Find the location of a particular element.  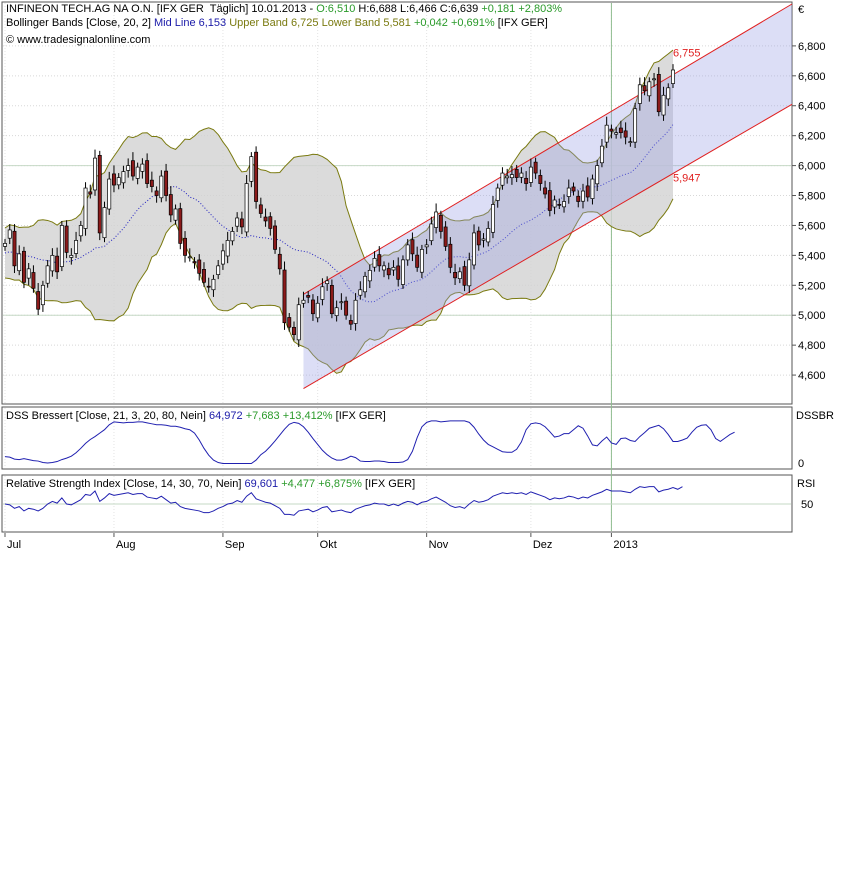

bb-lower: Lower Band 5,581 is located at coordinates (366, 23).